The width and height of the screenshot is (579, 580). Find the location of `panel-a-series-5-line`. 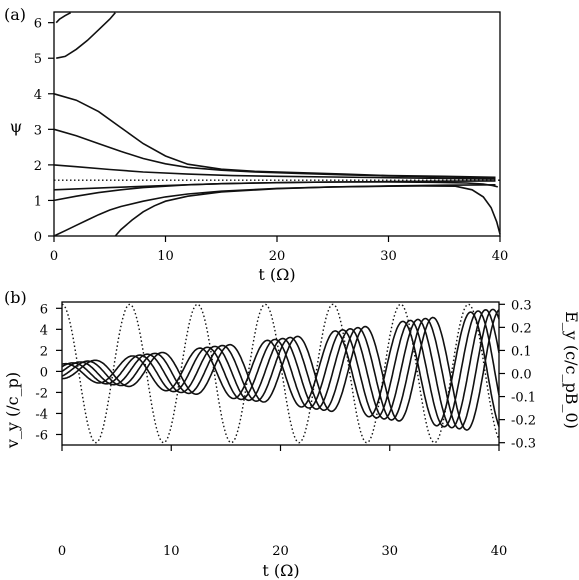

panel-a-series-5-line is located at coordinates (274, 172).